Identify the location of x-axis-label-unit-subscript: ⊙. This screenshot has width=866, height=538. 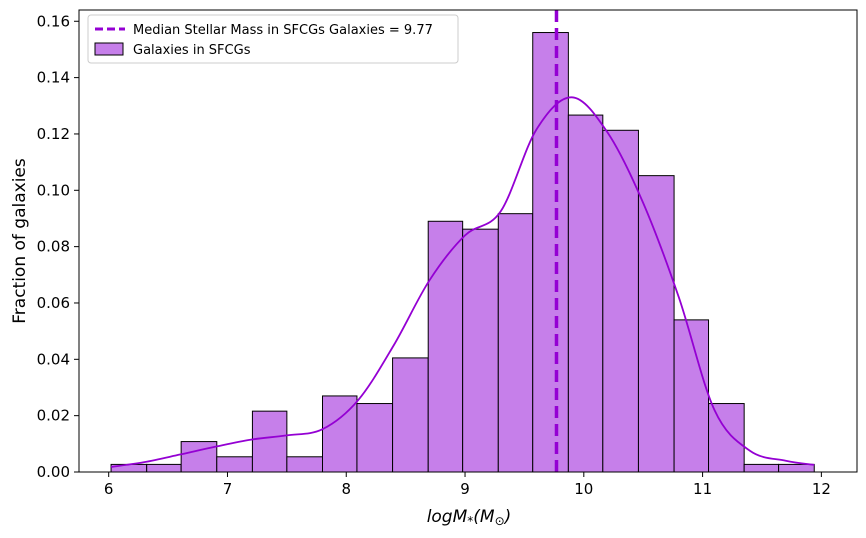
(500, 521).